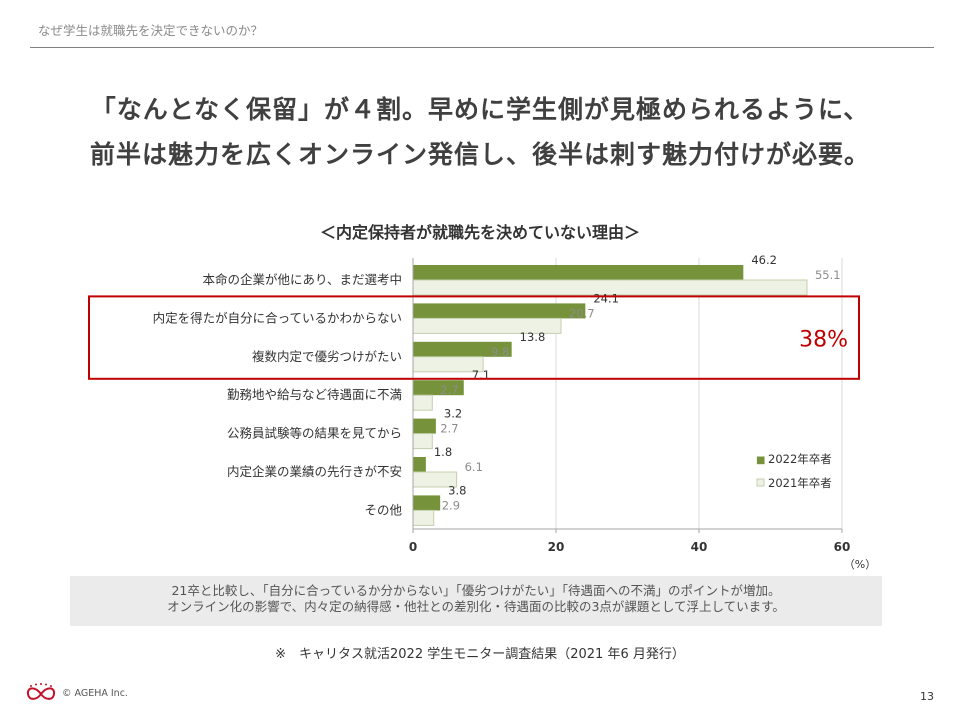  I want to click on legend-label-1: 2021年卒者, so click(800, 483).